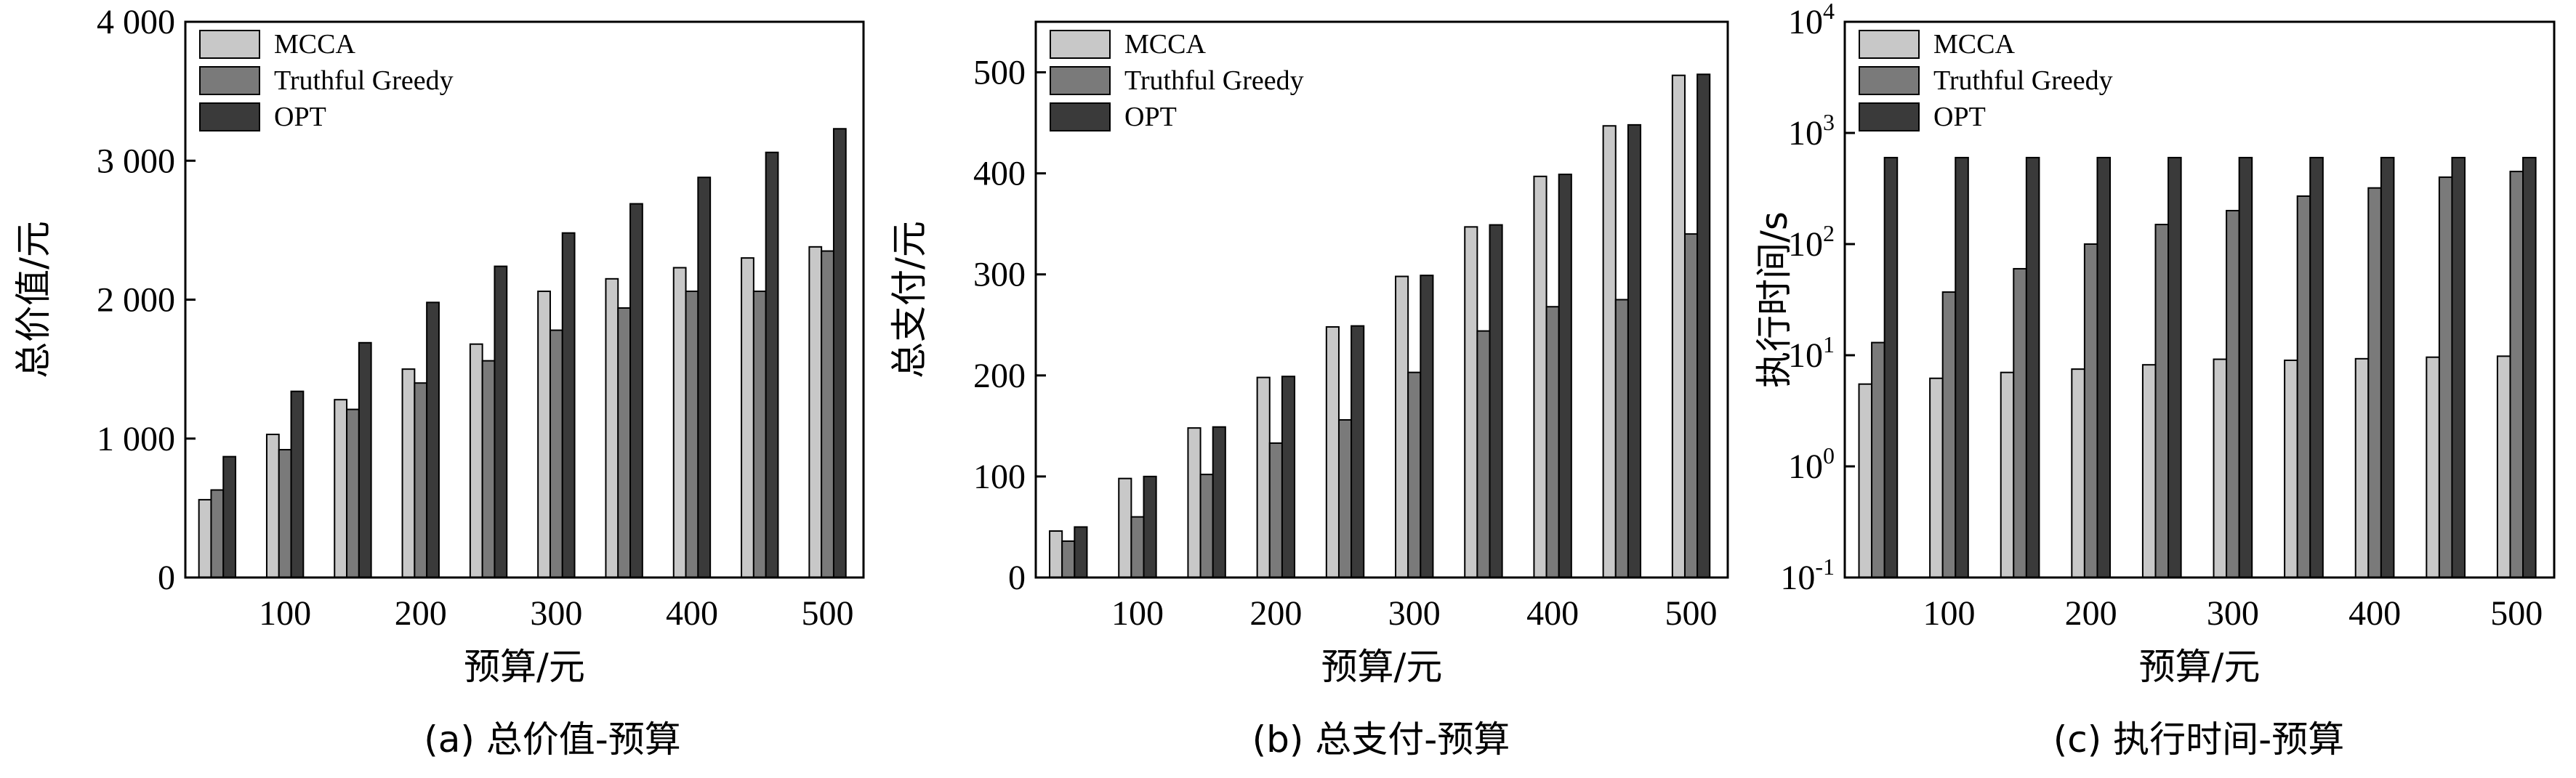 The height and width of the screenshot is (778, 2576). Describe the element at coordinates (999, 73) in the screenshot. I see `y-tick-label: 500` at that location.